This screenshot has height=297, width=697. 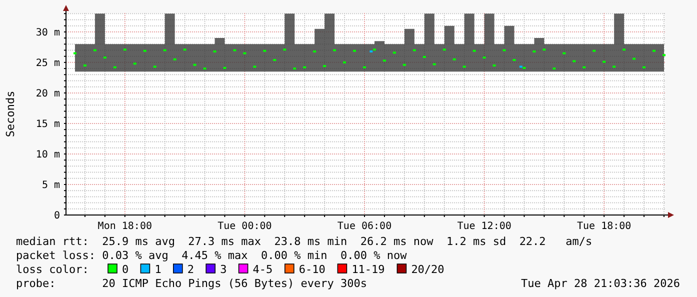 I want to click on y-tick-label: 0, so click(x=57, y=216).